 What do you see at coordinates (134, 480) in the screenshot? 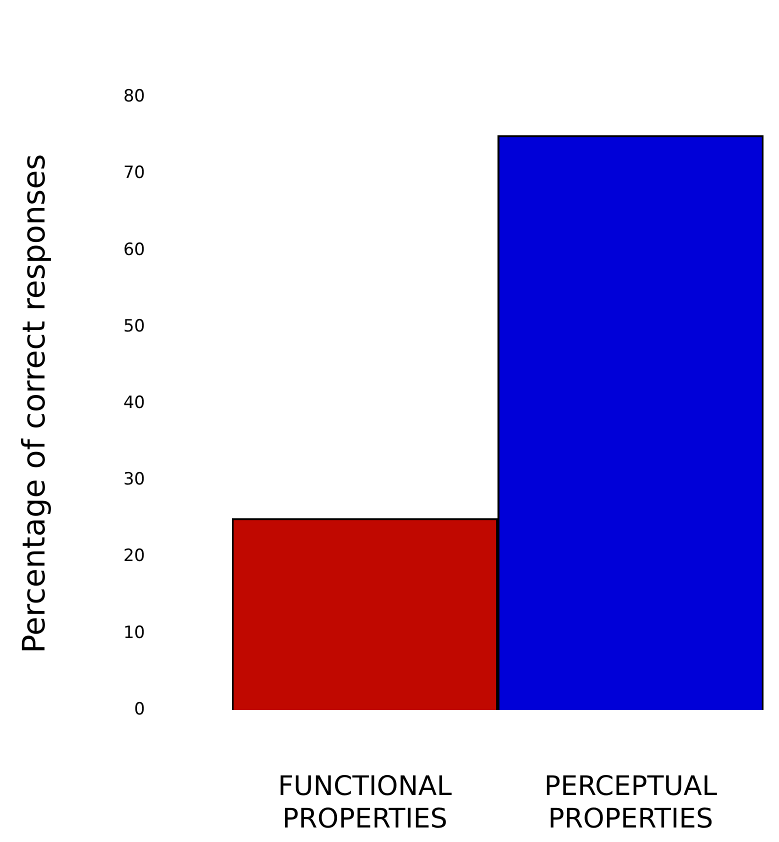
I see `y-tick-label: 30` at bounding box center [134, 480].